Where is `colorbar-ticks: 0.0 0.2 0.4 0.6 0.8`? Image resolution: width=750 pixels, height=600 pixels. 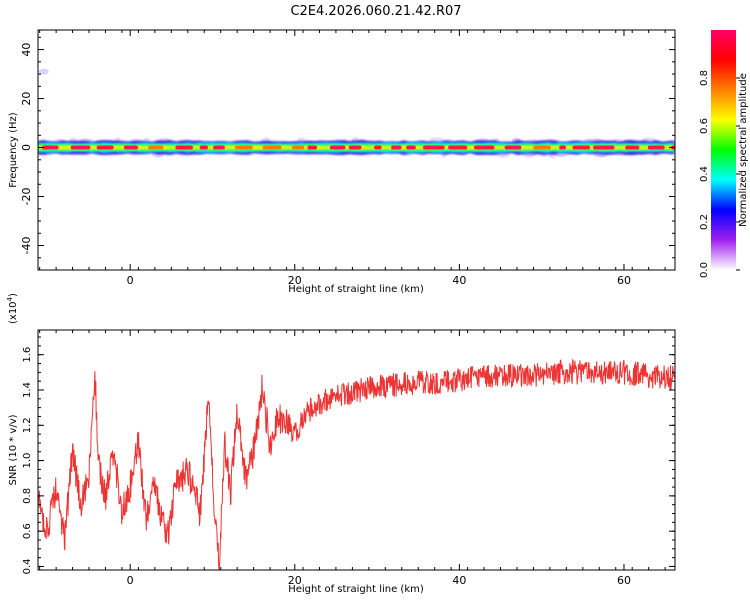
colorbar-ticks: 0.0 0.2 0.4 0.6 0.8 is located at coordinates (719, 174).